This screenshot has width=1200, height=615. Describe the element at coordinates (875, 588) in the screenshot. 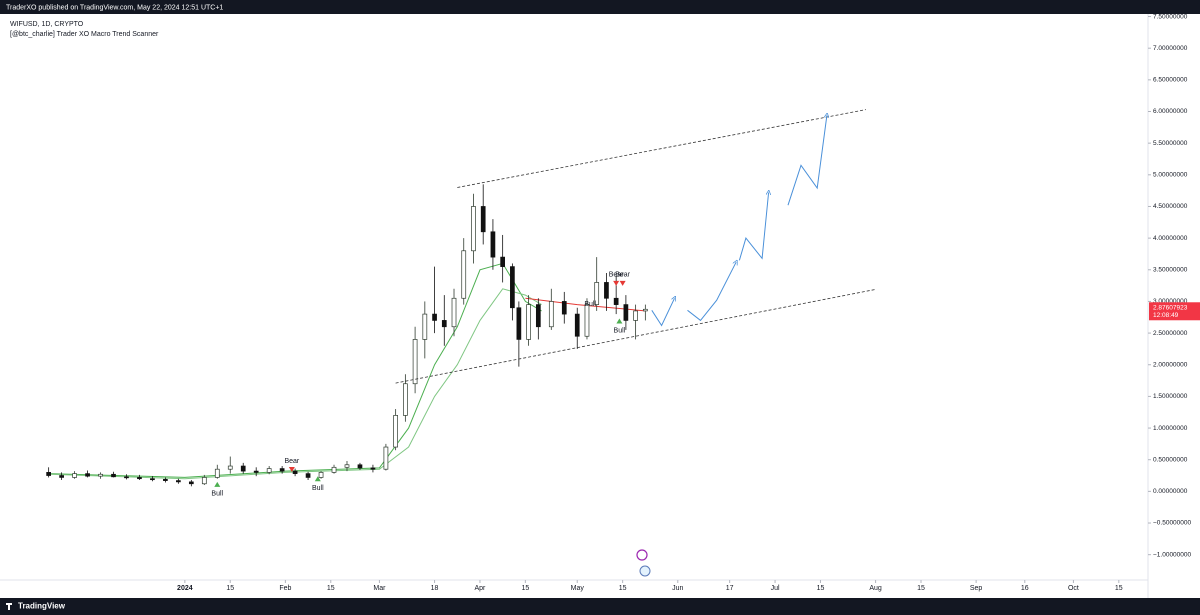

I see `x-tick-label: Aug` at that location.